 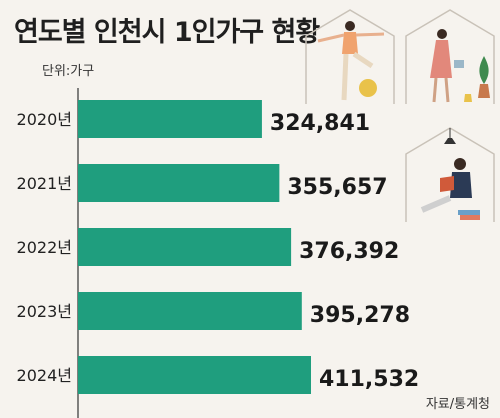 What do you see at coordinates (68, 71) in the screenshot?
I see `unit-label: 단위:가구` at bounding box center [68, 71].